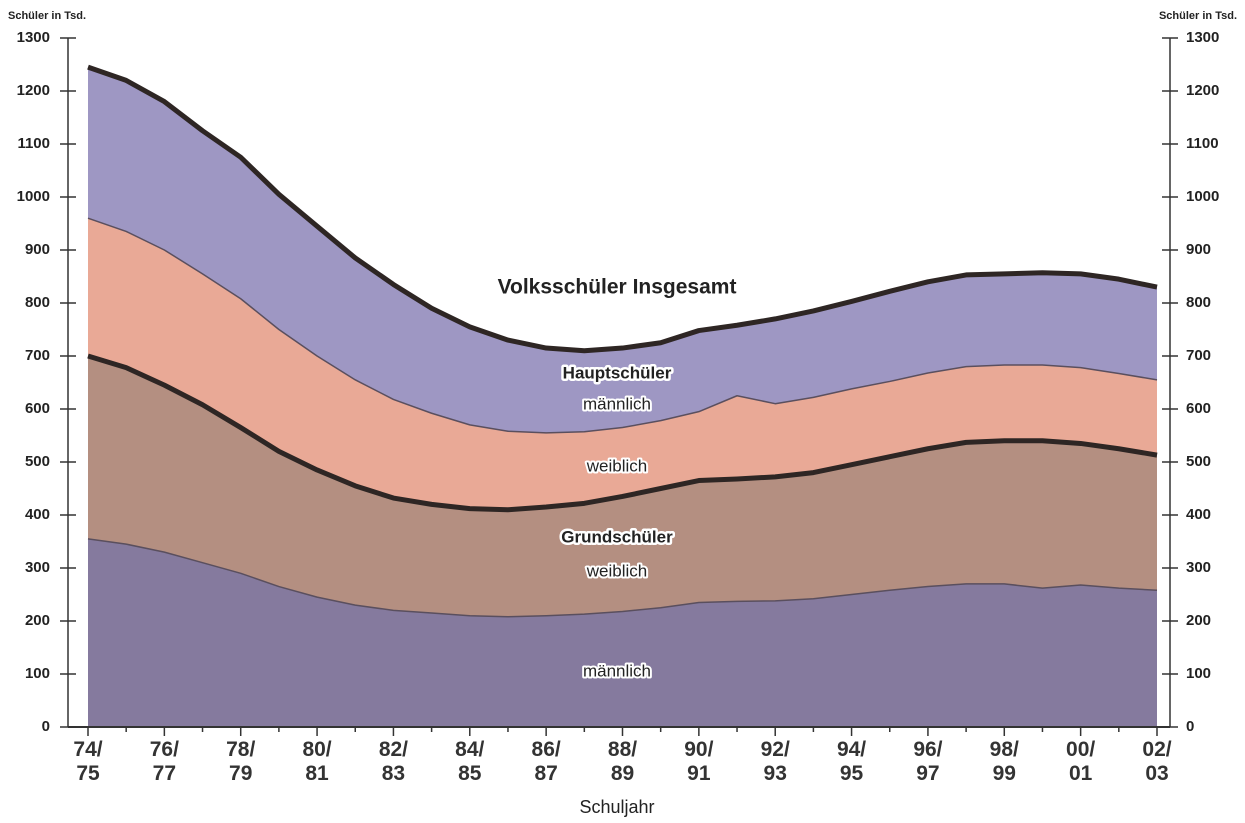 The height and width of the screenshot is (823, 1245). I want to click on x-tick-label: 82/ 83, so click(393, 761).